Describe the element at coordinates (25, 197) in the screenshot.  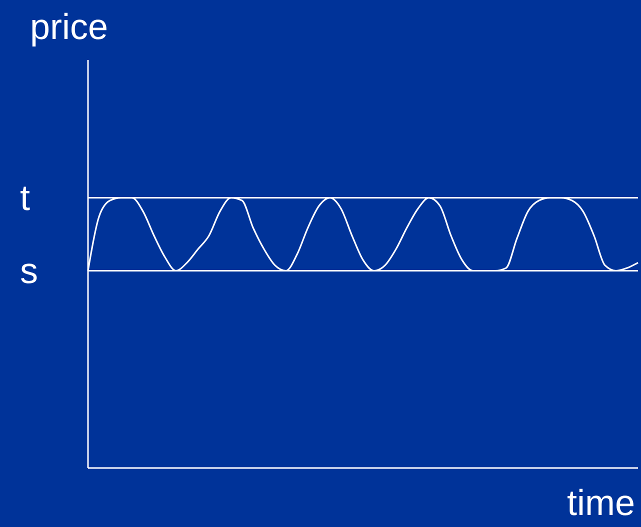
I see `ref-line-label: t` at that location.